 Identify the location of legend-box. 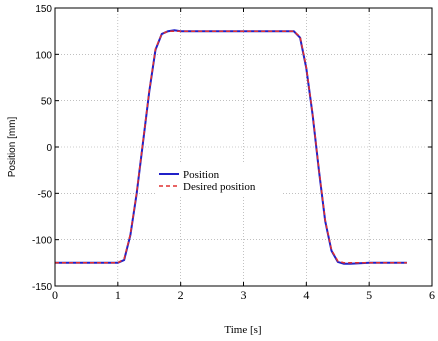
(218, 180).